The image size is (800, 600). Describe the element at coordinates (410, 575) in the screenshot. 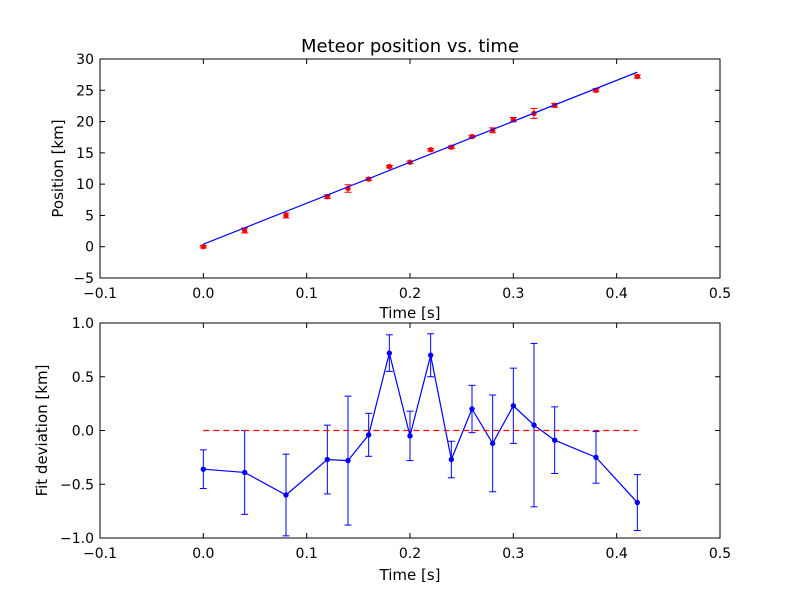

I see `fit-deviation-x-axis-label: Time [s]` at that location.